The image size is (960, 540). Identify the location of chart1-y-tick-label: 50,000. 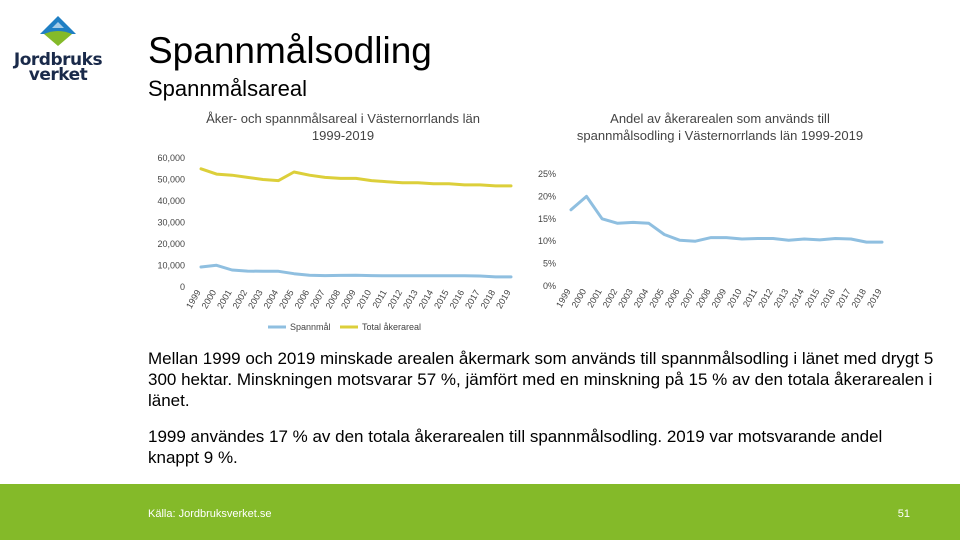
(171, 180).